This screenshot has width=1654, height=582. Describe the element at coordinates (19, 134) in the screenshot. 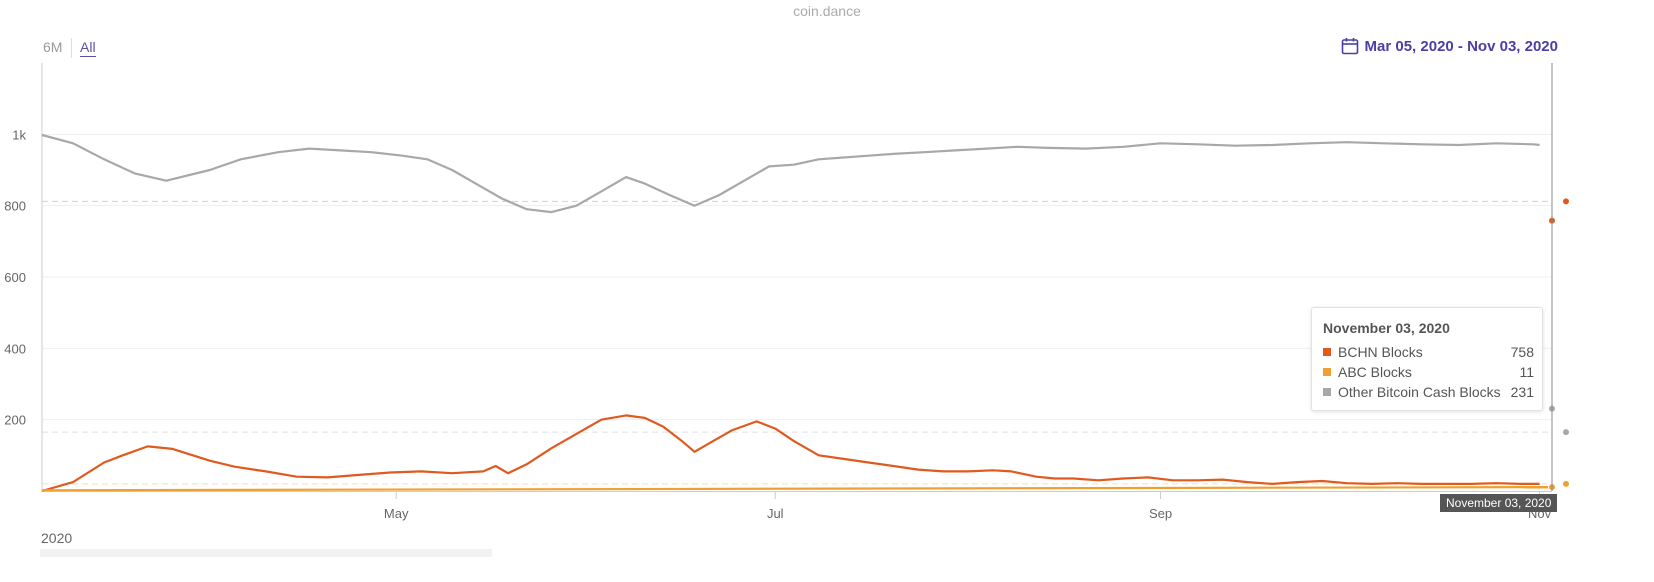

I see `y-tick-label: 1k` at that location.